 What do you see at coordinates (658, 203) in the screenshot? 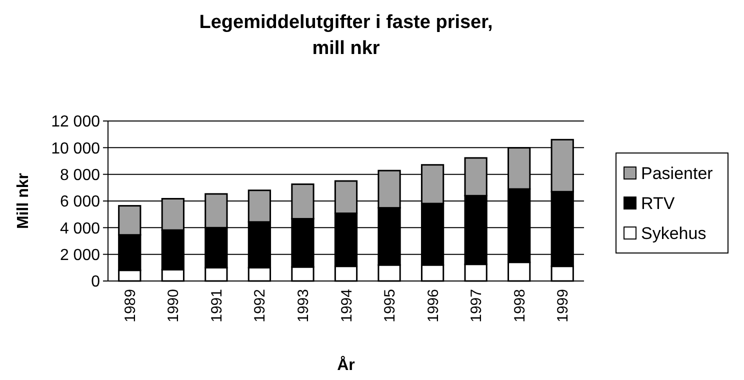
I see `legend-label: RTV` at bounding box center [658, 203].